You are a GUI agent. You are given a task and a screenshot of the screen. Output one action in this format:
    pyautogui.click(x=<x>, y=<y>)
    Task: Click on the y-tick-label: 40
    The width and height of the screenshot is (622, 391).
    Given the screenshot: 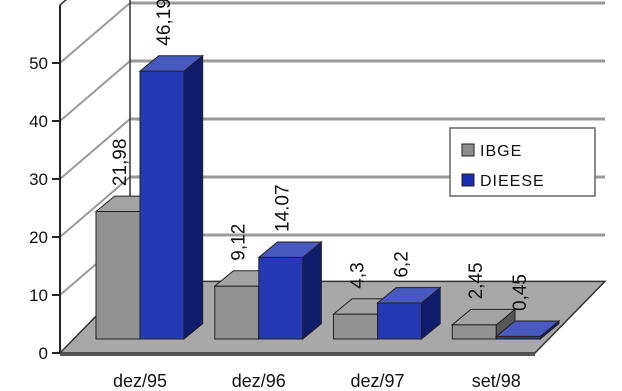 What is the action you would take?
    pyautogui.click(x=38, y=121)
    